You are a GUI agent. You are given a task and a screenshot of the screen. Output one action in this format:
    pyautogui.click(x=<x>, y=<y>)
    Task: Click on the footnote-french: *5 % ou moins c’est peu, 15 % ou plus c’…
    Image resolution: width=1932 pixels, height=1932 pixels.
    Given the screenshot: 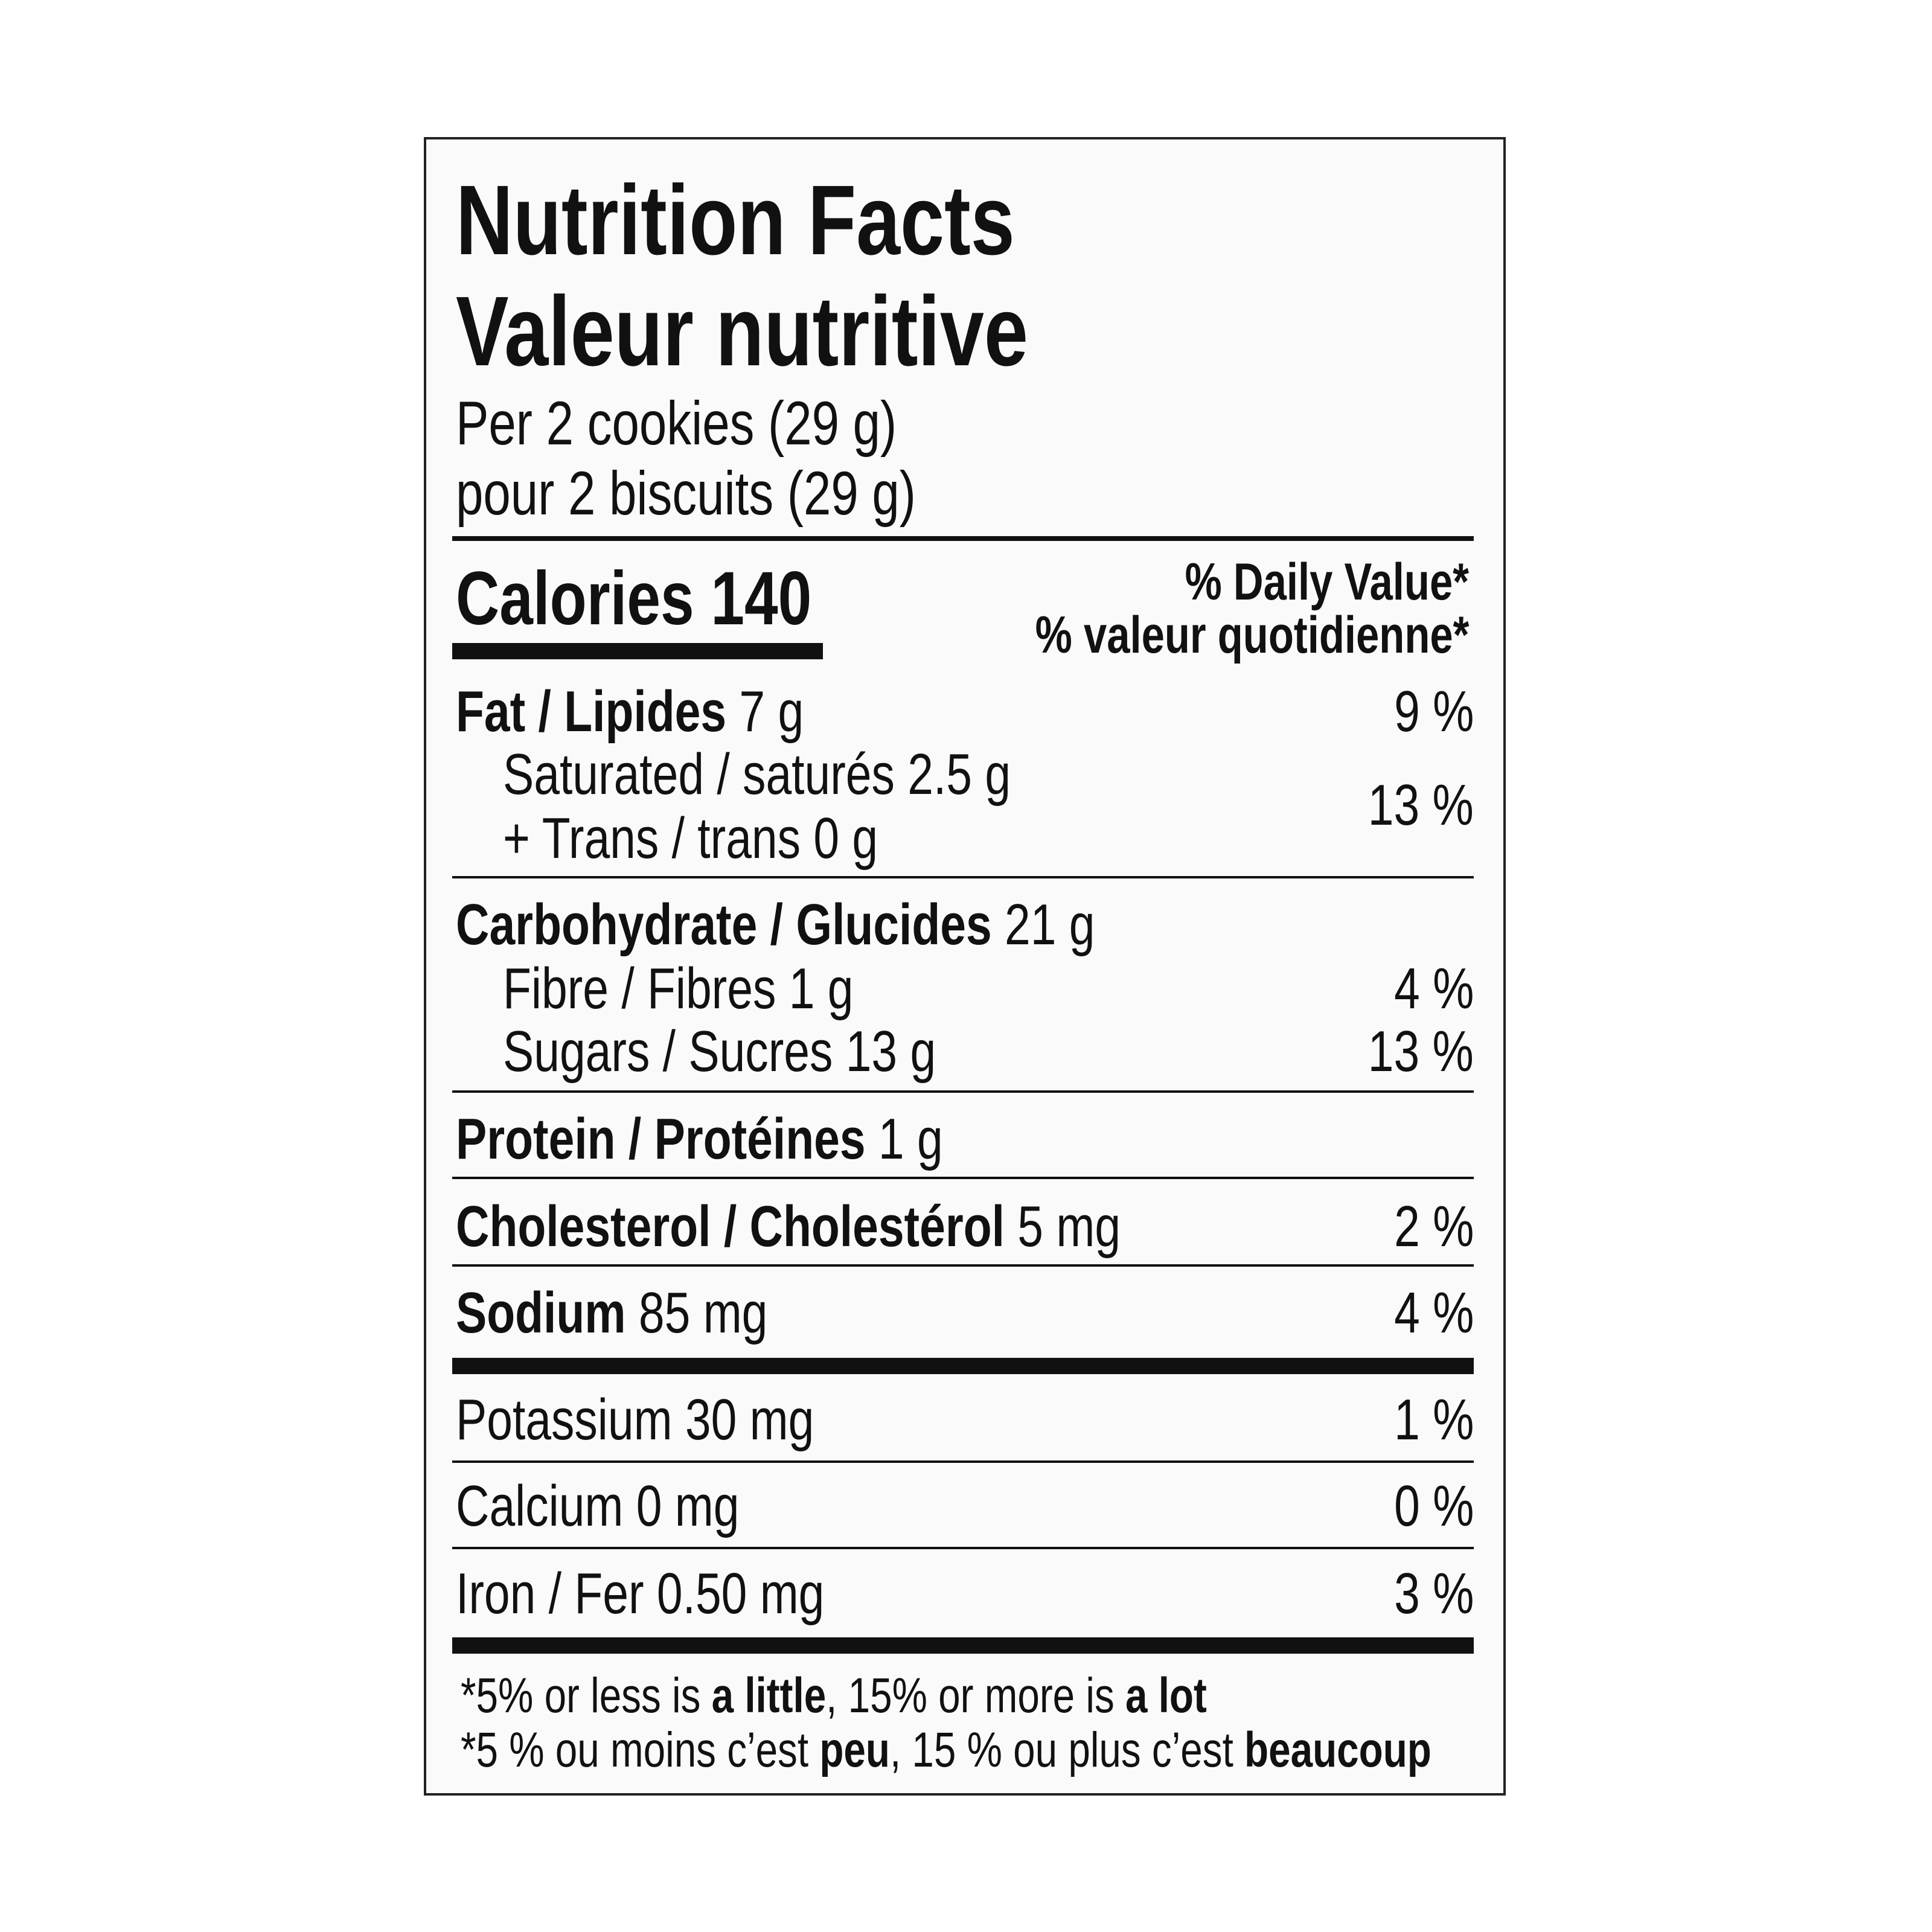 What is the action you would take?
    pyautogui.click(x=946, y=1750)
    